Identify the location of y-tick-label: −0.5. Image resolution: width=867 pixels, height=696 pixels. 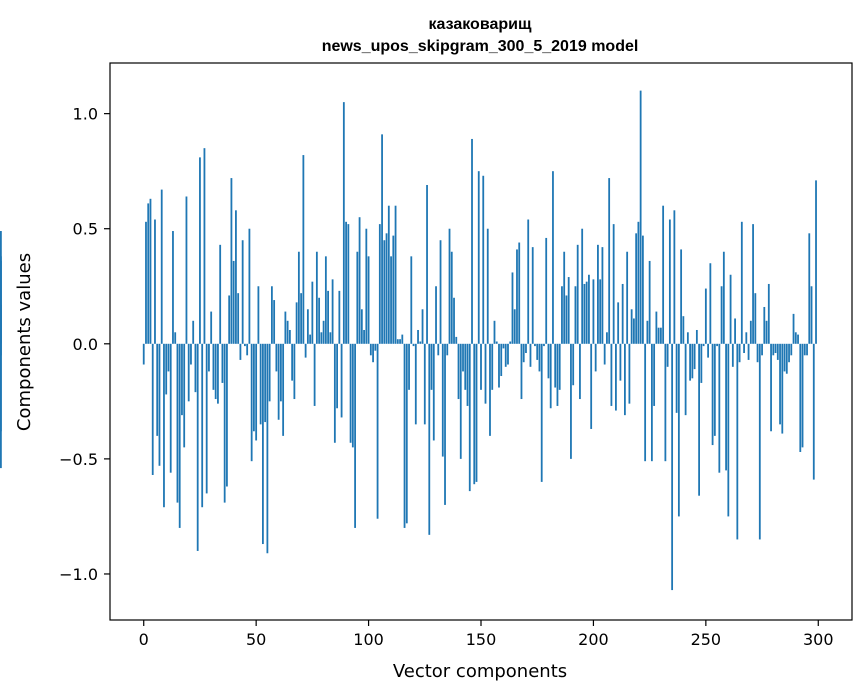
(78, 459).